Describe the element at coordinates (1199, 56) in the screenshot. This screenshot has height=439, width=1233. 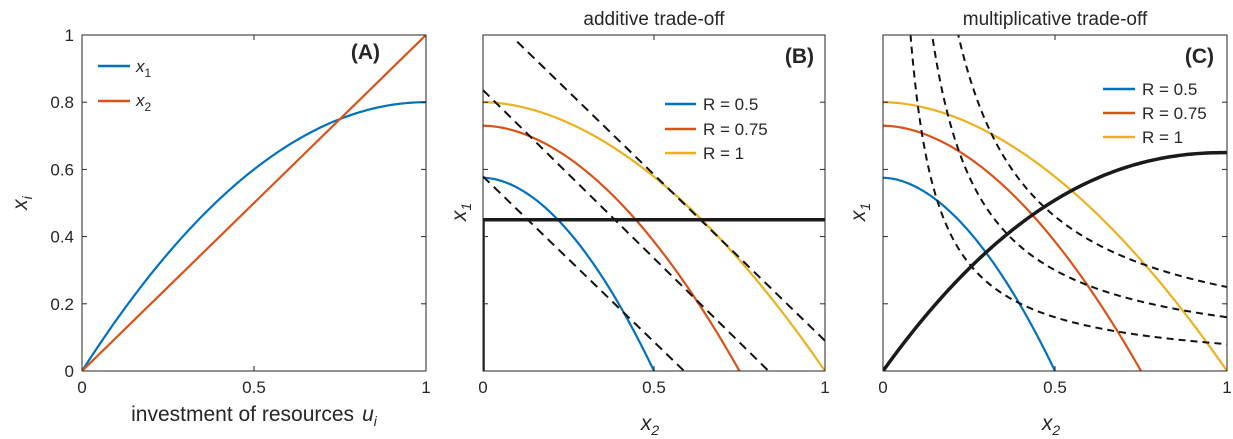
I see `panel-c-label: (C)` at that location.